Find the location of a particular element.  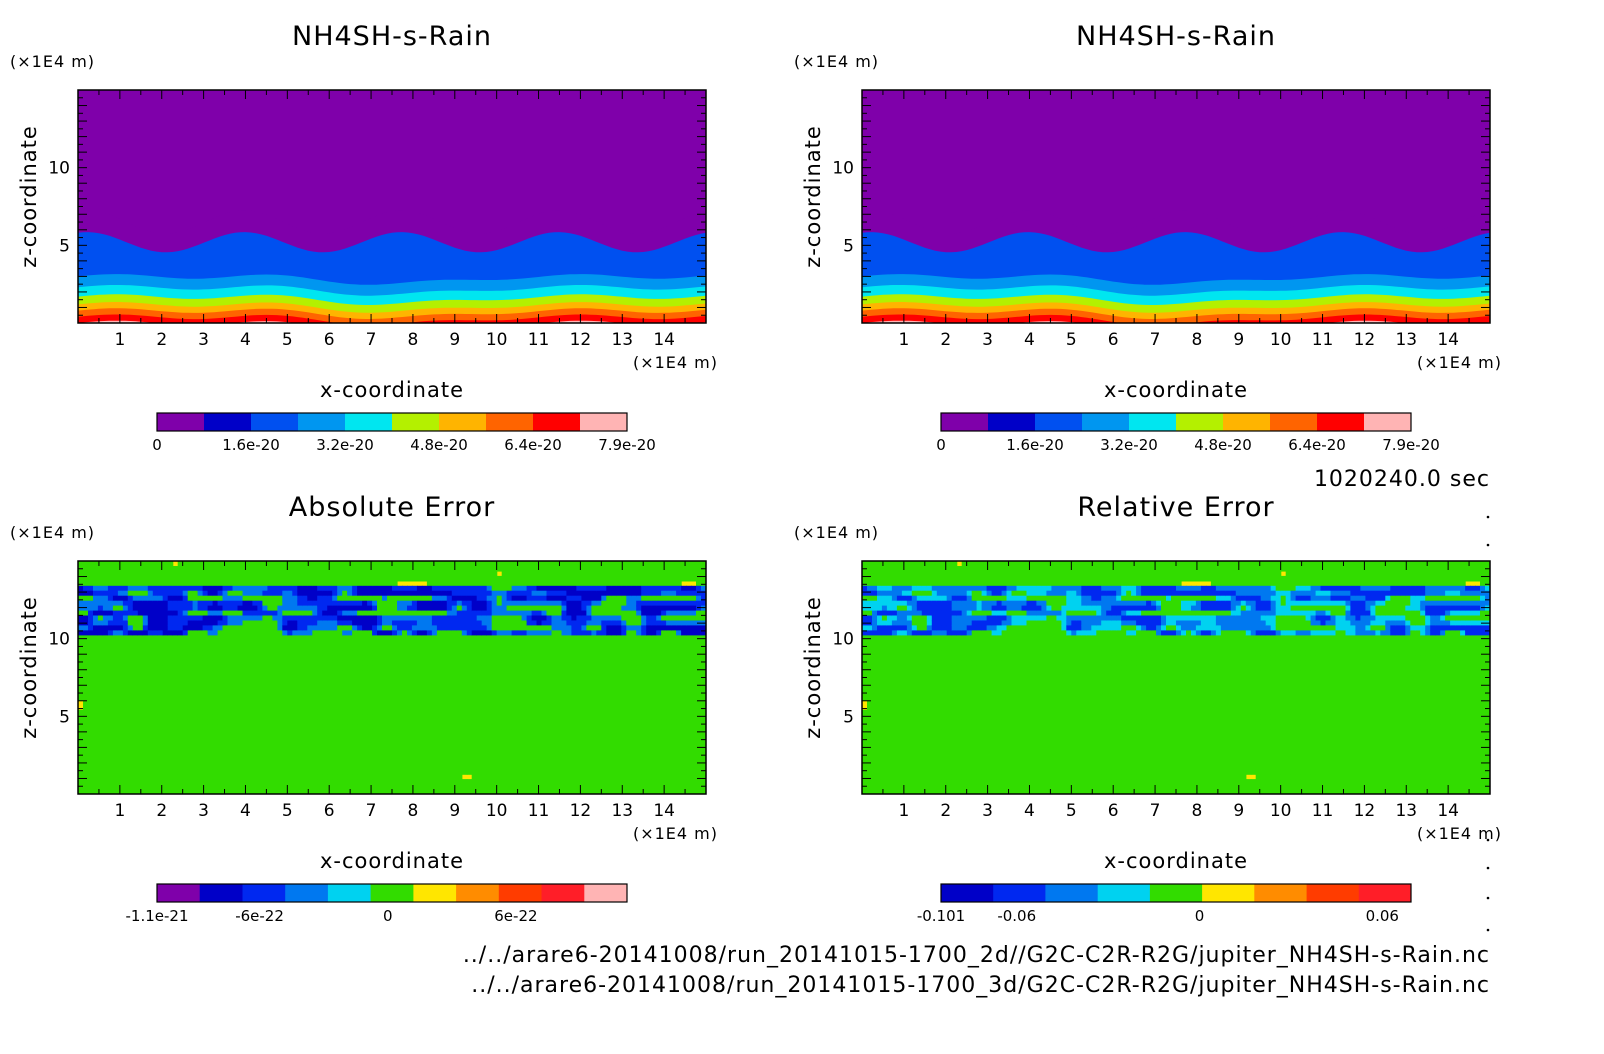

x-tick-label: 7 is located at coordinates (1155, 340).